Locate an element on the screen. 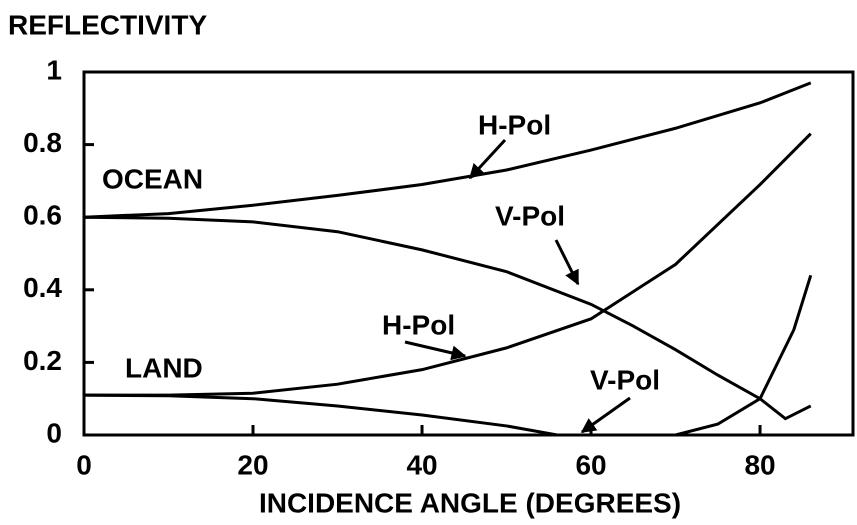 Image resolution: width=857 pixels, height=525 pixels. y-tick-label: 1 is located at coordinates (54, 69).